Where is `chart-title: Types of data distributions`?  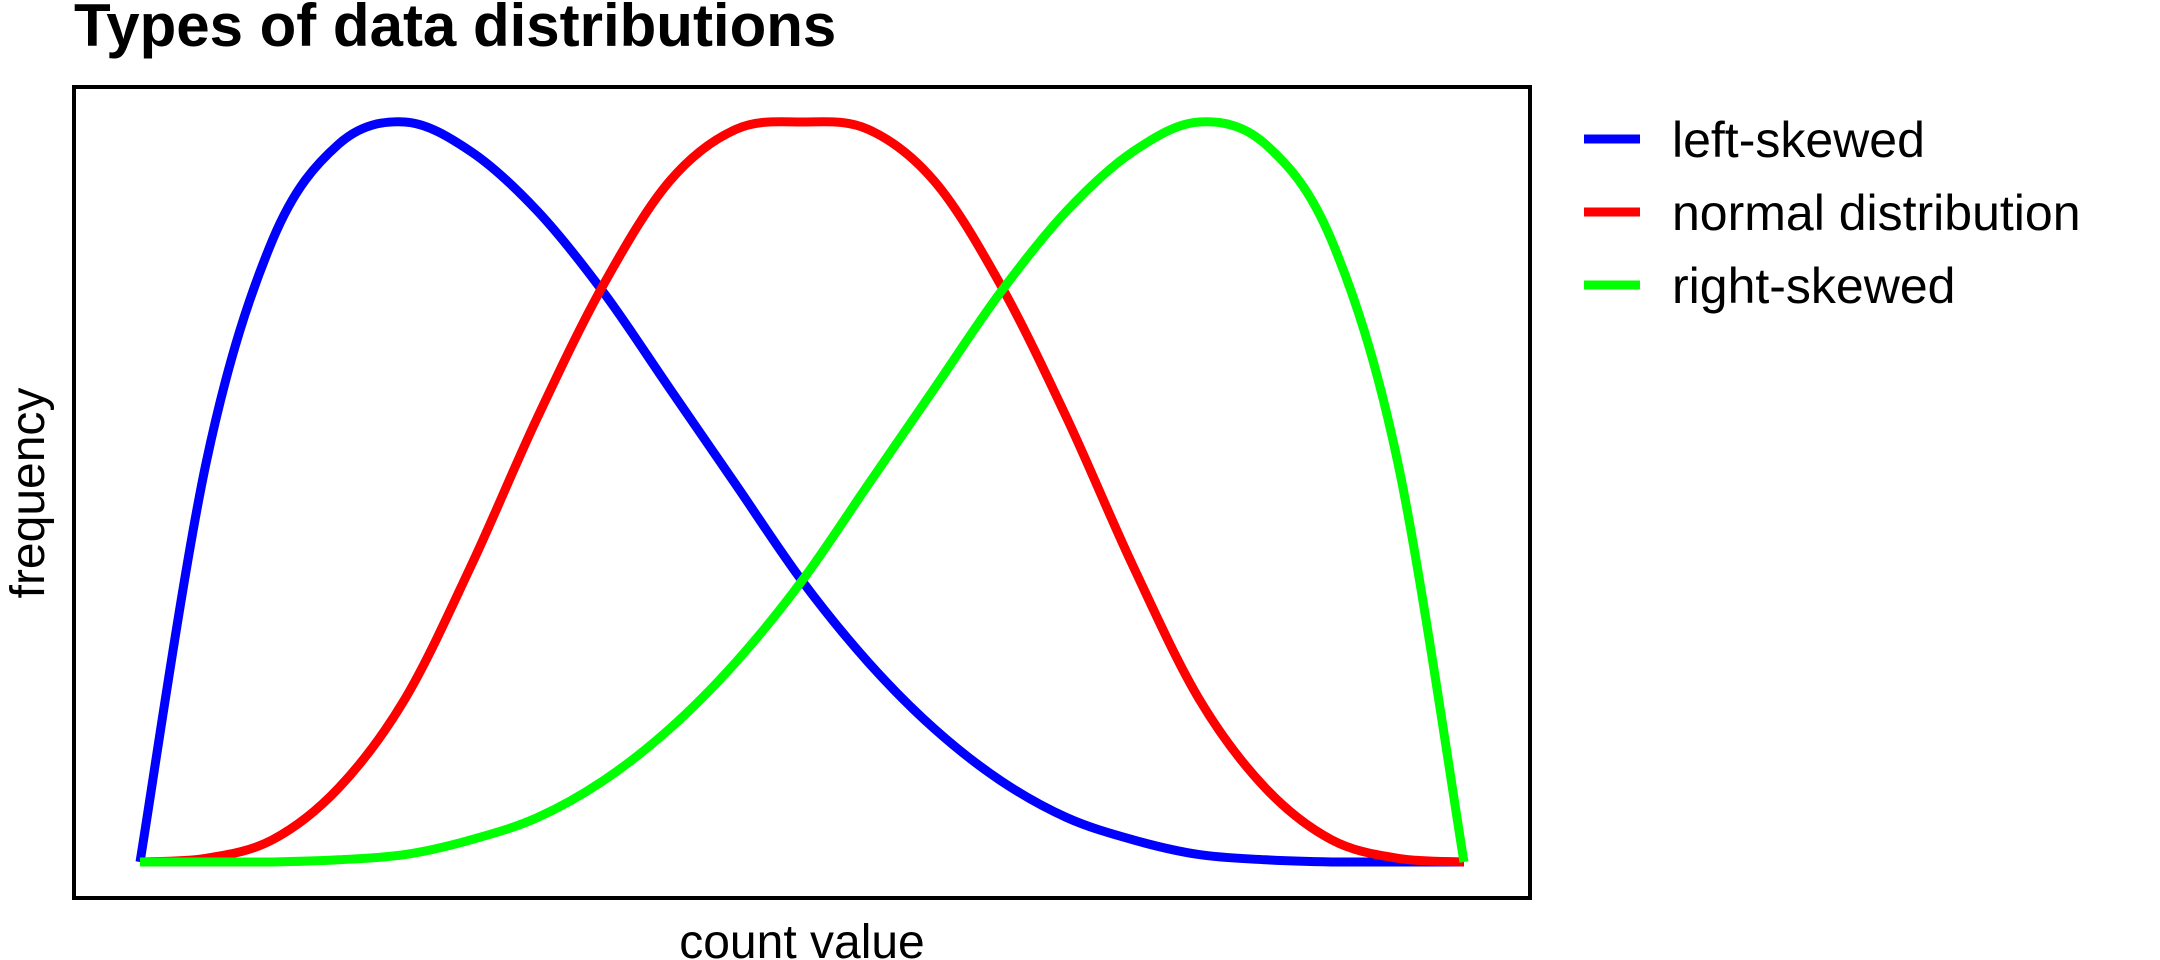
chart-title: Types of data distributions is located at coordinates (455, 29).